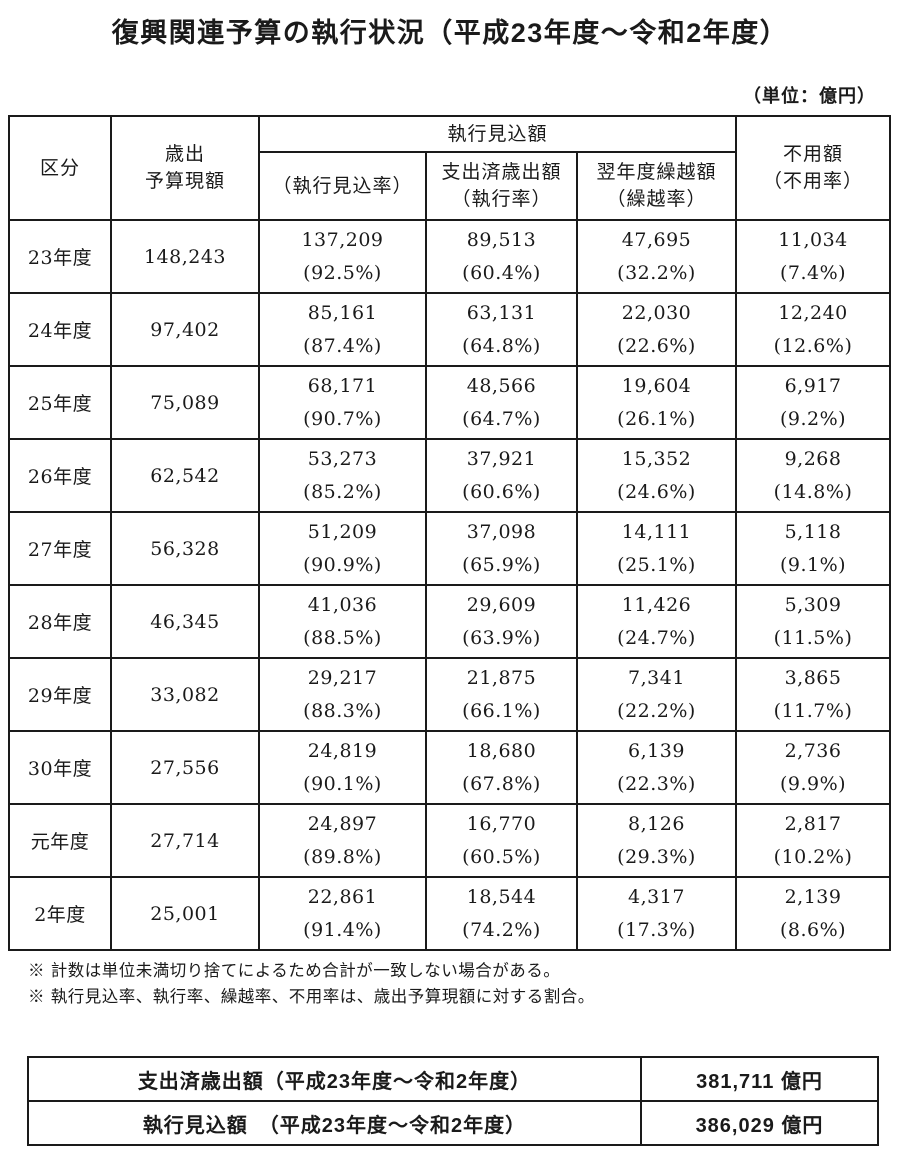 The width and height of the screenshot is (900, 1154). I want to click on planned-amount-cell: 24,897 (89.8%), so click(342, 840).